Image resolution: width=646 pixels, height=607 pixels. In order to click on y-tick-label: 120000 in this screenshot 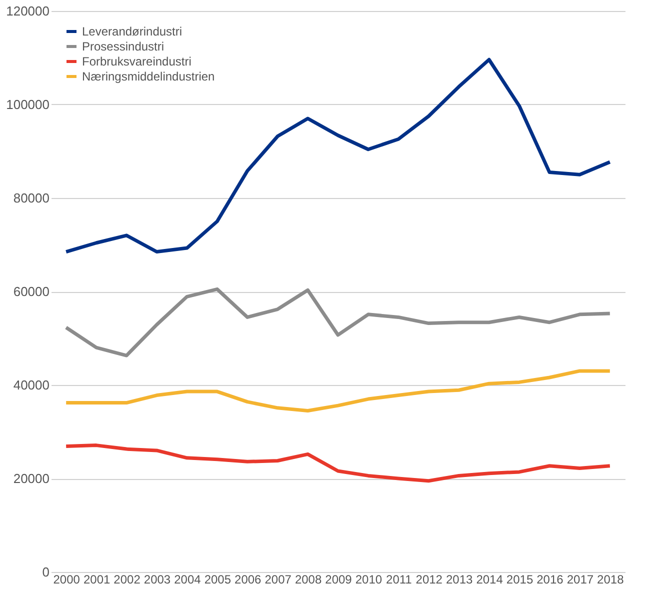, I will do `click(28, 11)`.